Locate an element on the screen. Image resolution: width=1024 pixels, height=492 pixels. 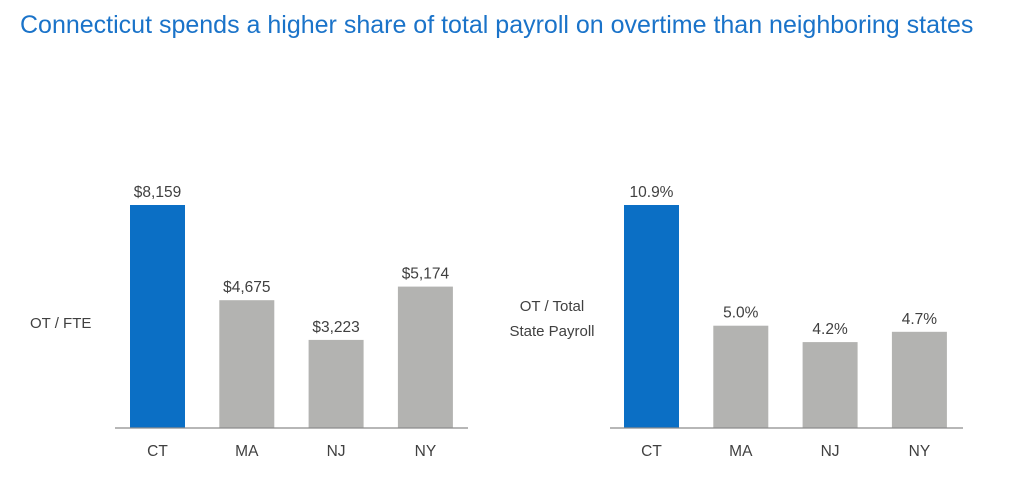
value-label-nj: $3,223 is located at coordinates (335, 327).